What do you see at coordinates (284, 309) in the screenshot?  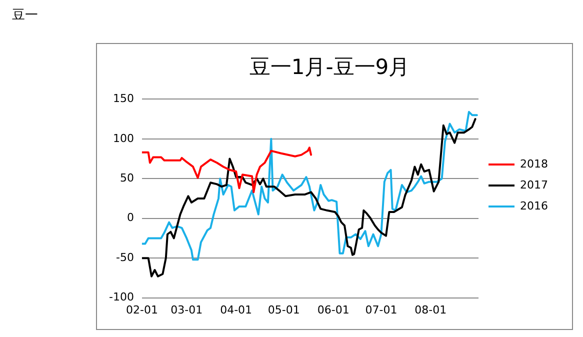 I see `x-tick-label: 05-01` at bounding box center [284, 309].